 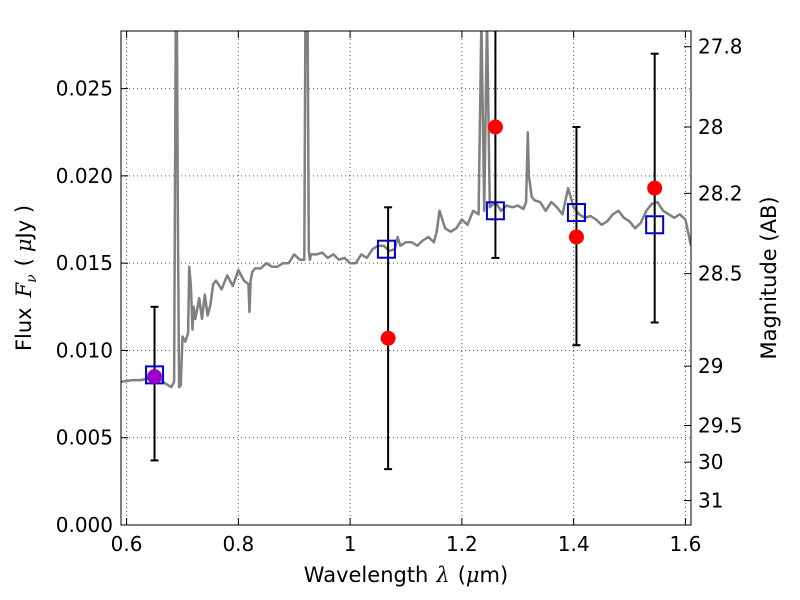 I want to click on right-tick-label: 31, so click(x=710, y=501).